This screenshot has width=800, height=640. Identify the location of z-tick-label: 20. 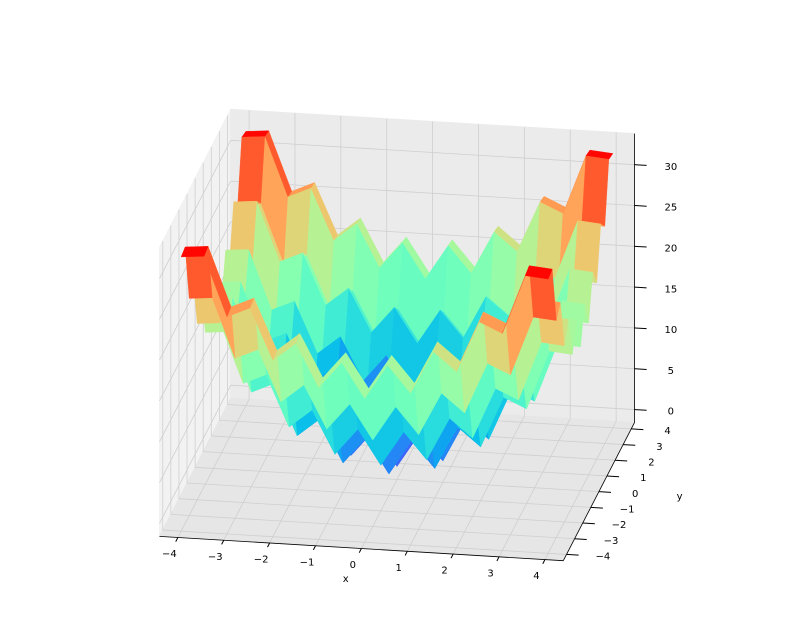
(670, 248).